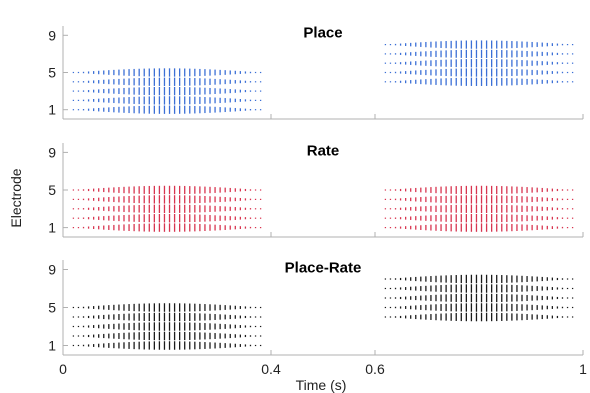 This screenshot has width=590, height=393. What do you see at coordinates (375, 369) in the screenshot?
I see `x-tick-label: 0.6` at bounding box center [375, 369].